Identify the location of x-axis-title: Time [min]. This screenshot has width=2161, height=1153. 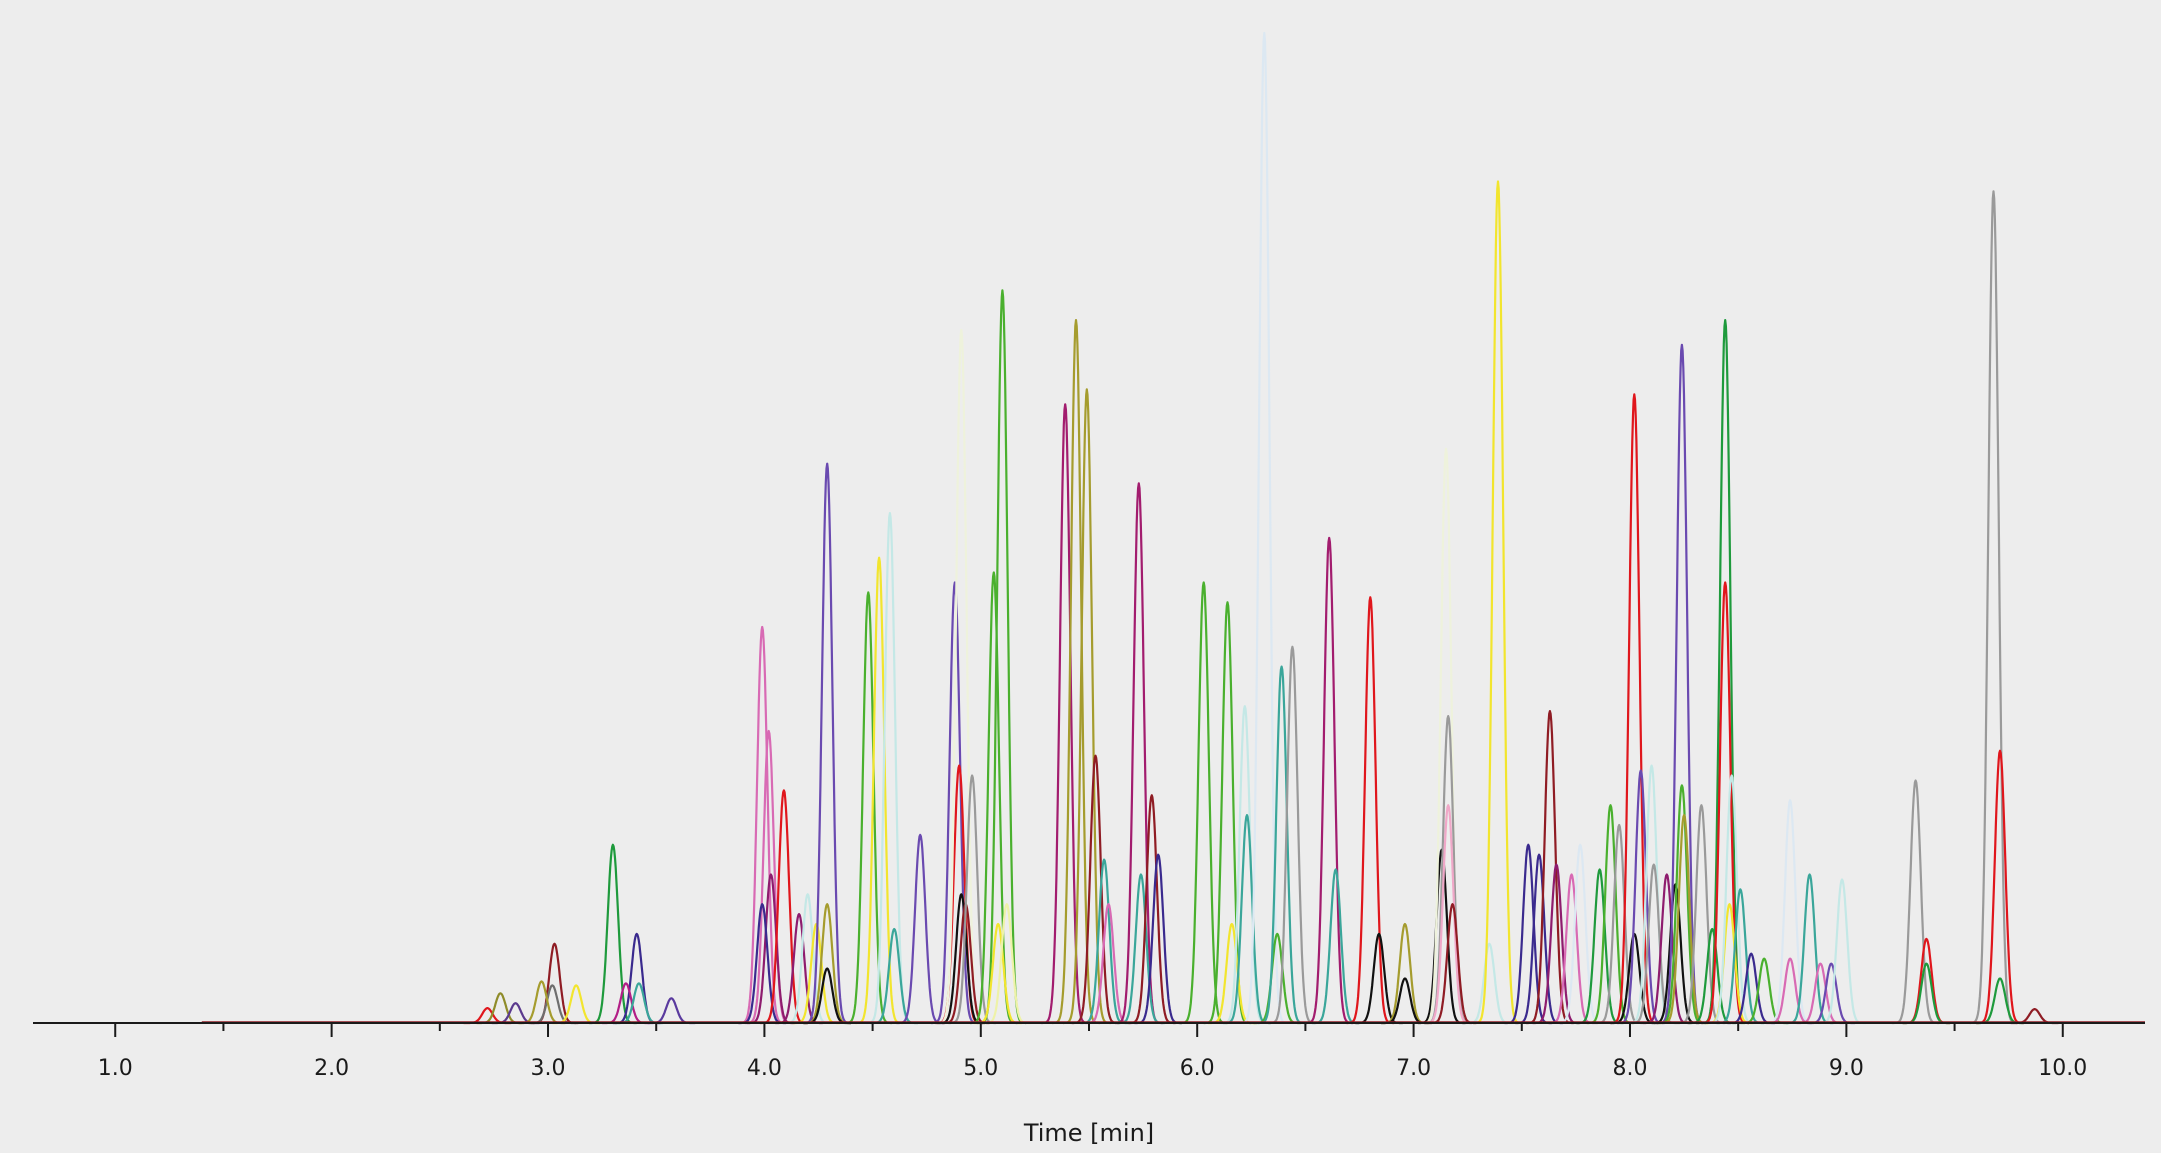
(1088, 1133).